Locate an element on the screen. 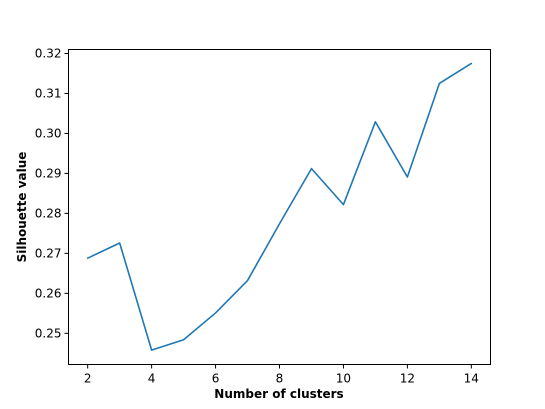 The width and height of the screenshot is (545, 409). x-tick-label: 14 is located at coordinates (471, 379).